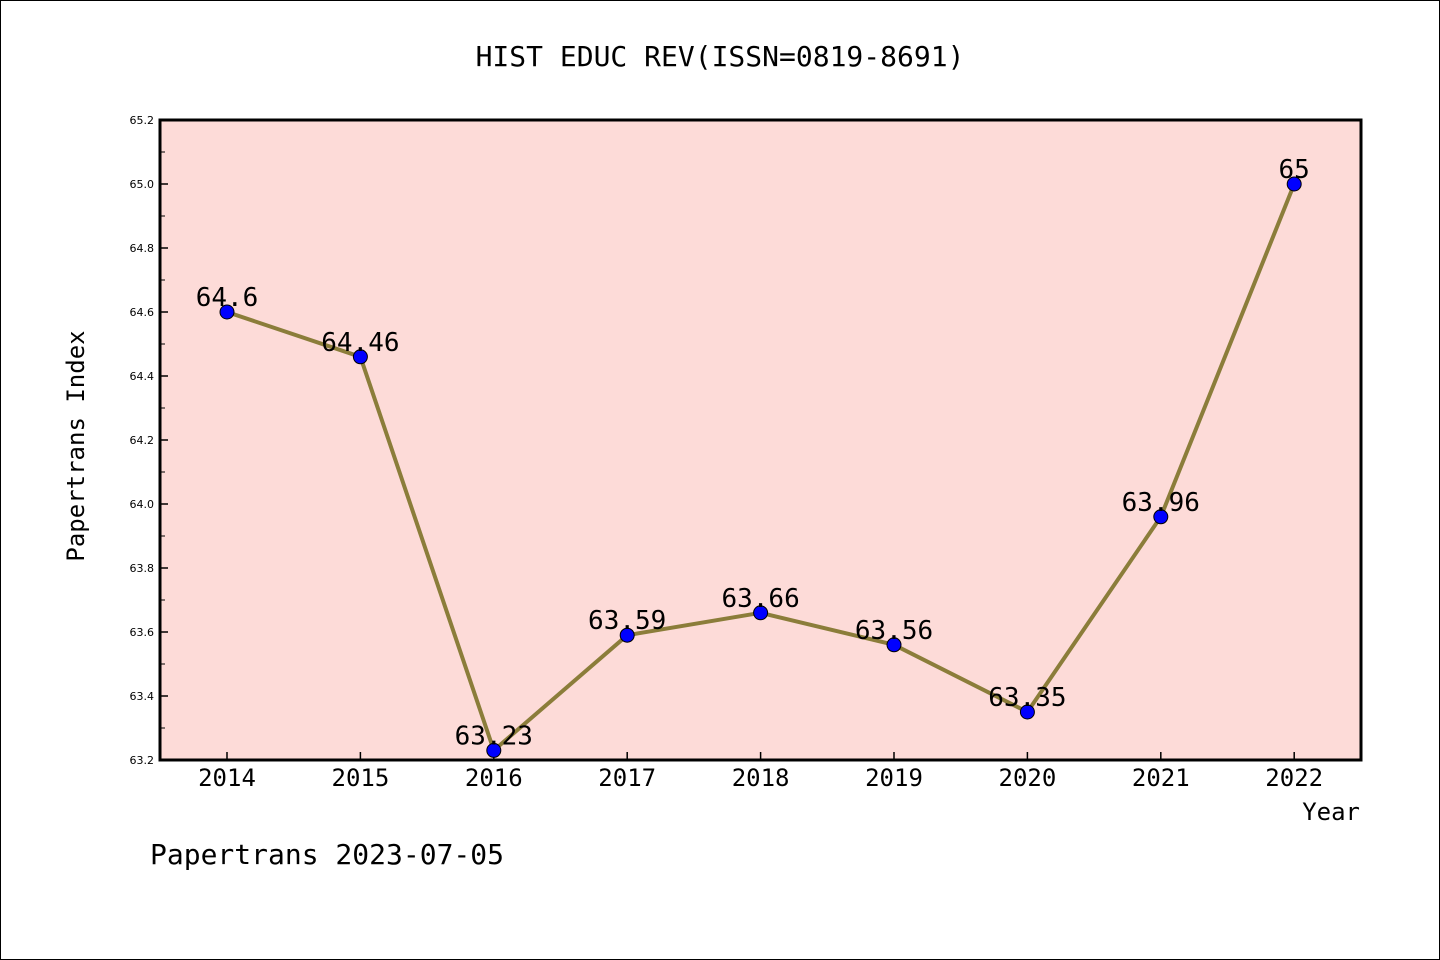  Describe the element at coordinates (720, 56) in the screenshot. I see `chart-title: HIST EDUC REV(ISSN=0819-8691)` at that location.